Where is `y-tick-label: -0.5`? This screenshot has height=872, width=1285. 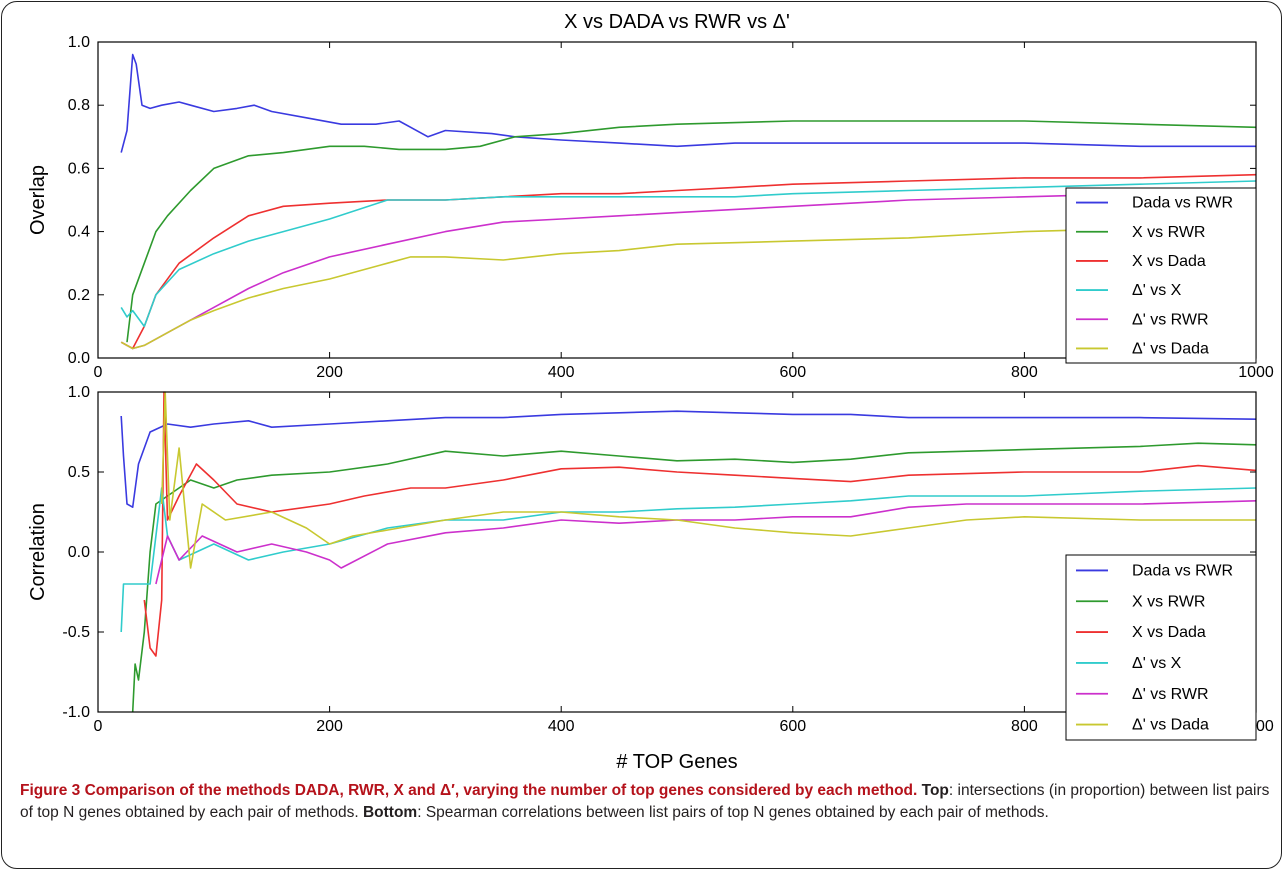
y-tick-label: -0.5 is located at coordinates (76, 632).